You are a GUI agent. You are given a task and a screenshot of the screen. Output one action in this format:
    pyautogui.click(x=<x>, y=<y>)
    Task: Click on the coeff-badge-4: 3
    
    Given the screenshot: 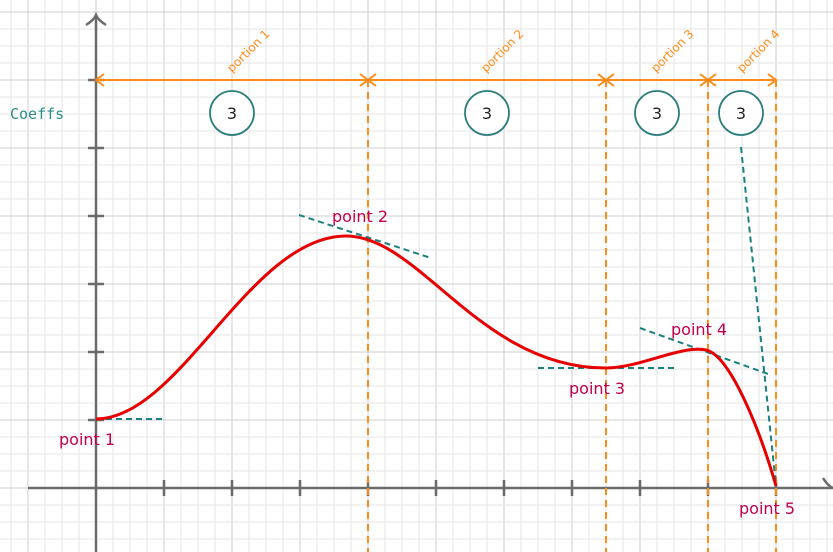 What is the action you would take?
    pyautogui.click(x=741, y=113)
    